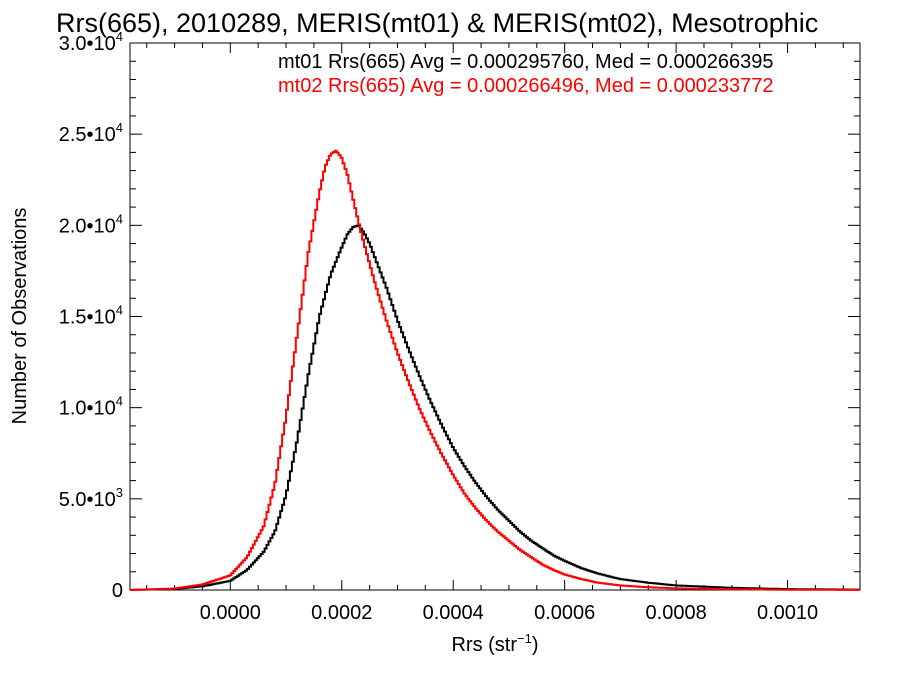 This screenshot has height=675, width=900. What do you see at coordinates (20, 316) in the screenshot?
I see `y-axis-label: Number of Observations` at bounding box center [20, 316].